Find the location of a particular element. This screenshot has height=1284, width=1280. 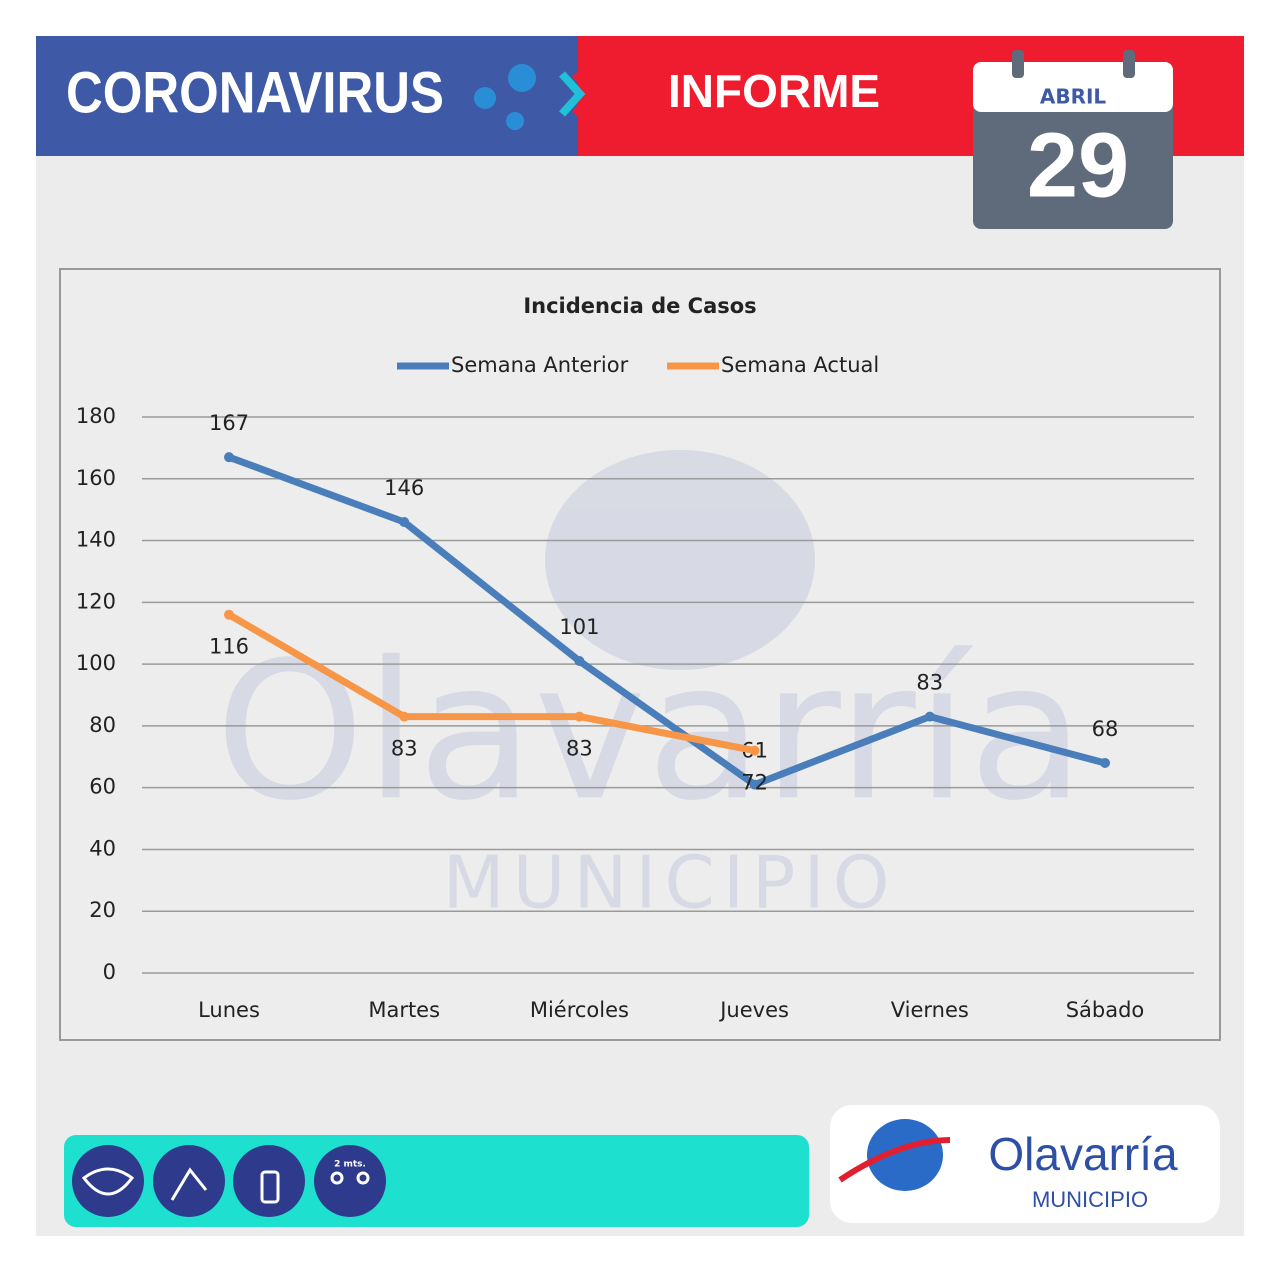

logo-sub: MUNICIPIO is located at coordinates (1090, 1199).